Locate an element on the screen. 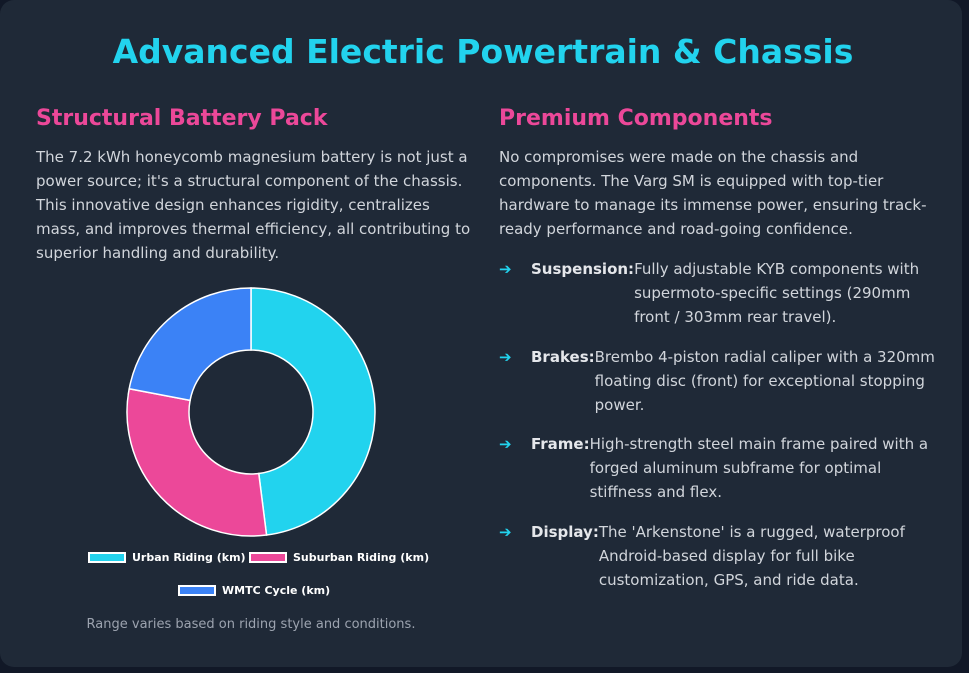 This screenshot has width=969, height=673. legend-swatch-urban is located at coordinates (107, 557).